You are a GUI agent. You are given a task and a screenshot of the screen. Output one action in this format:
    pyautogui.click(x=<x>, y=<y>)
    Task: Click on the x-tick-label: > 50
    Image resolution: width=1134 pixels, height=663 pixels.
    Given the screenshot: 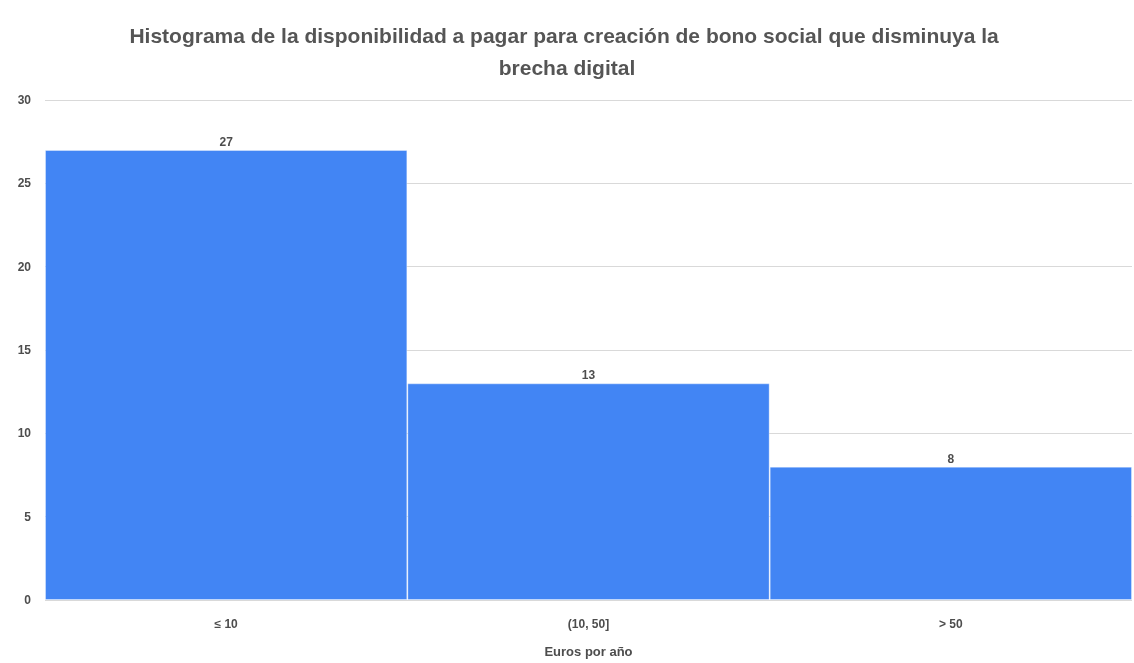 What is the action you would take?
    pyautogui.click(x=950, y=624)
    